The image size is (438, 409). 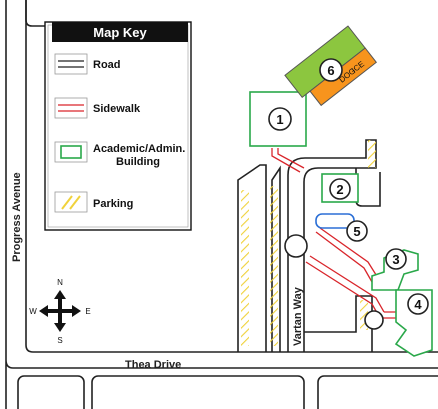 I want to click on marker-1-label: 1, so click(x=279, y=119).